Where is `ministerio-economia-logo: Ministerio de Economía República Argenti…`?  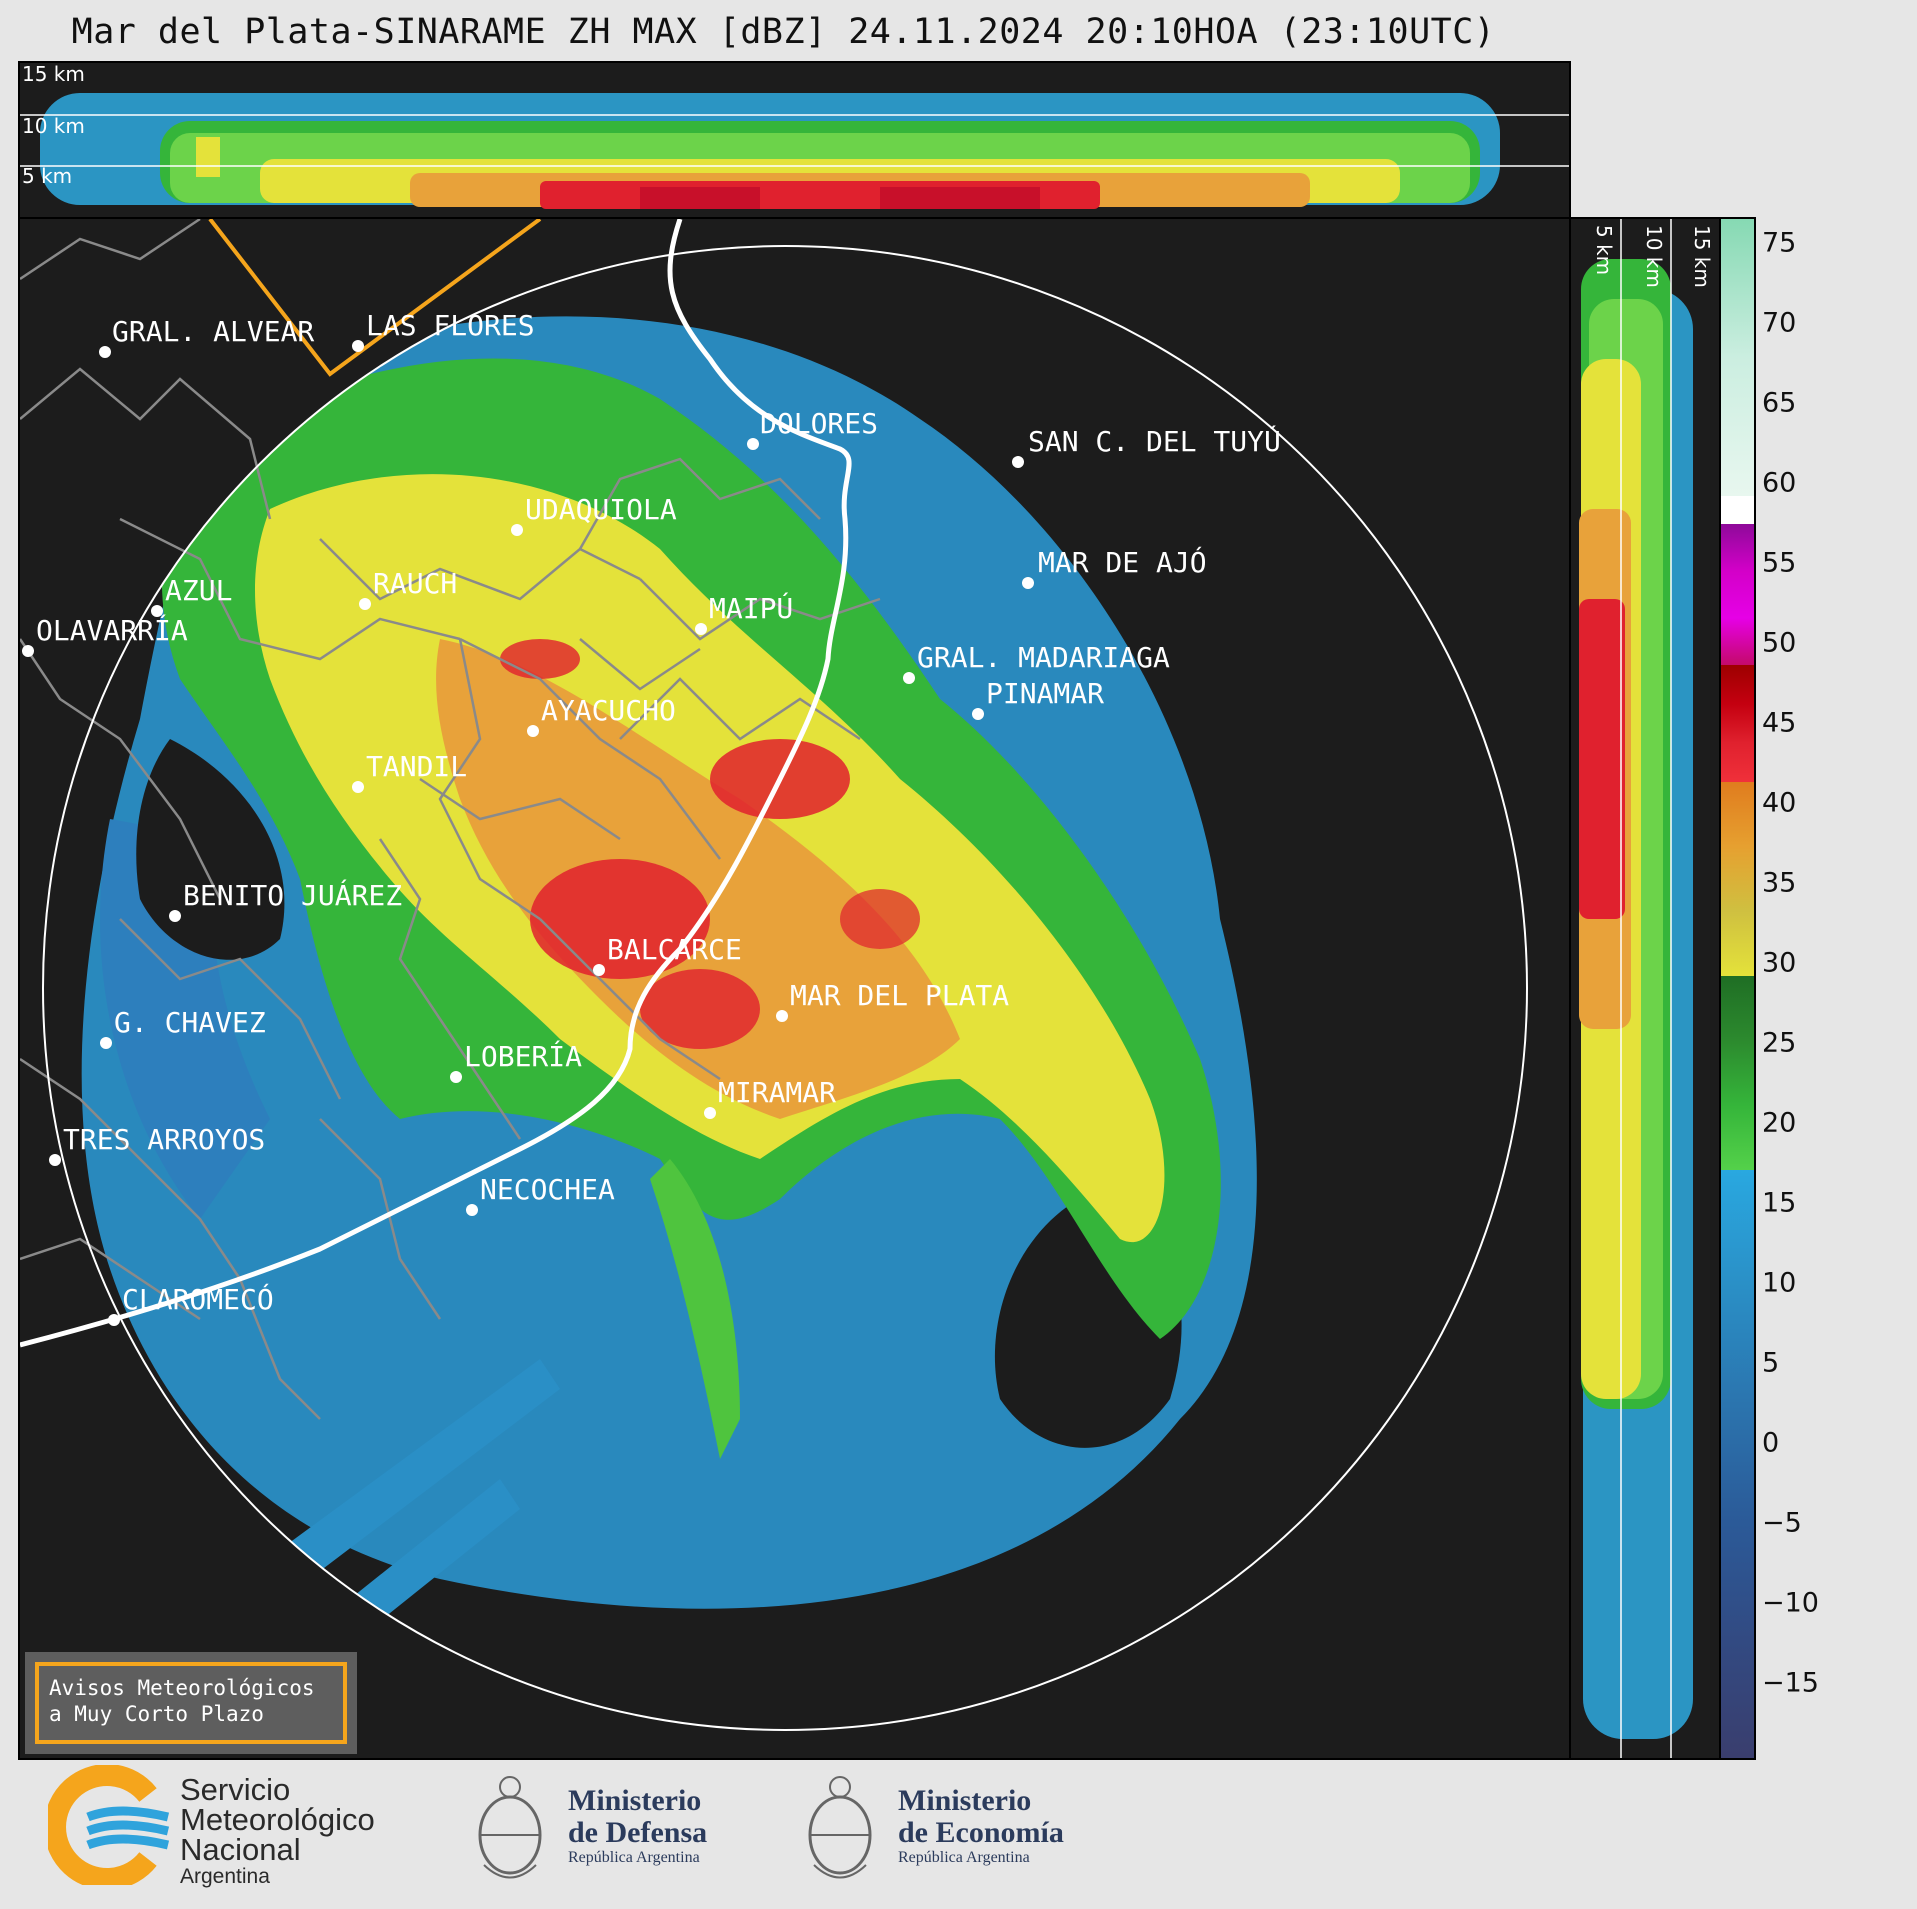
ministerio-economia-logo: Ministerio de Economía República Argenti… is located at coordinates (932, 1830).